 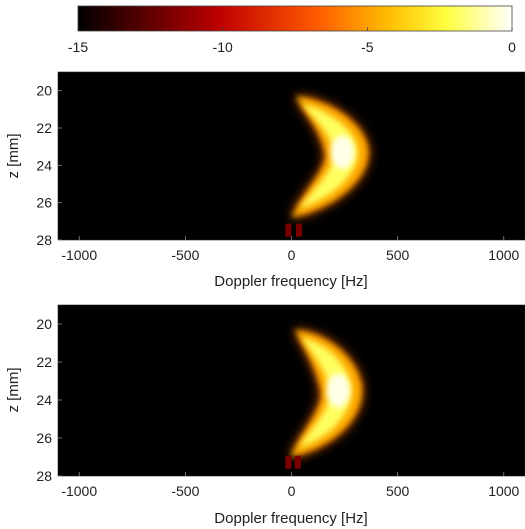 I want to click on crescent-feature-top, so click(x=326, y=166).